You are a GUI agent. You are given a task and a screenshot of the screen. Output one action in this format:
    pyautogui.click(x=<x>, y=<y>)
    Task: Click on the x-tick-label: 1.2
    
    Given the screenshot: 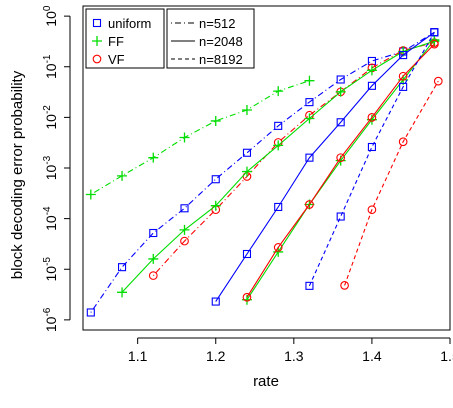 What is the action you would take?
    pyautogui.click(x=216, y=356)
    